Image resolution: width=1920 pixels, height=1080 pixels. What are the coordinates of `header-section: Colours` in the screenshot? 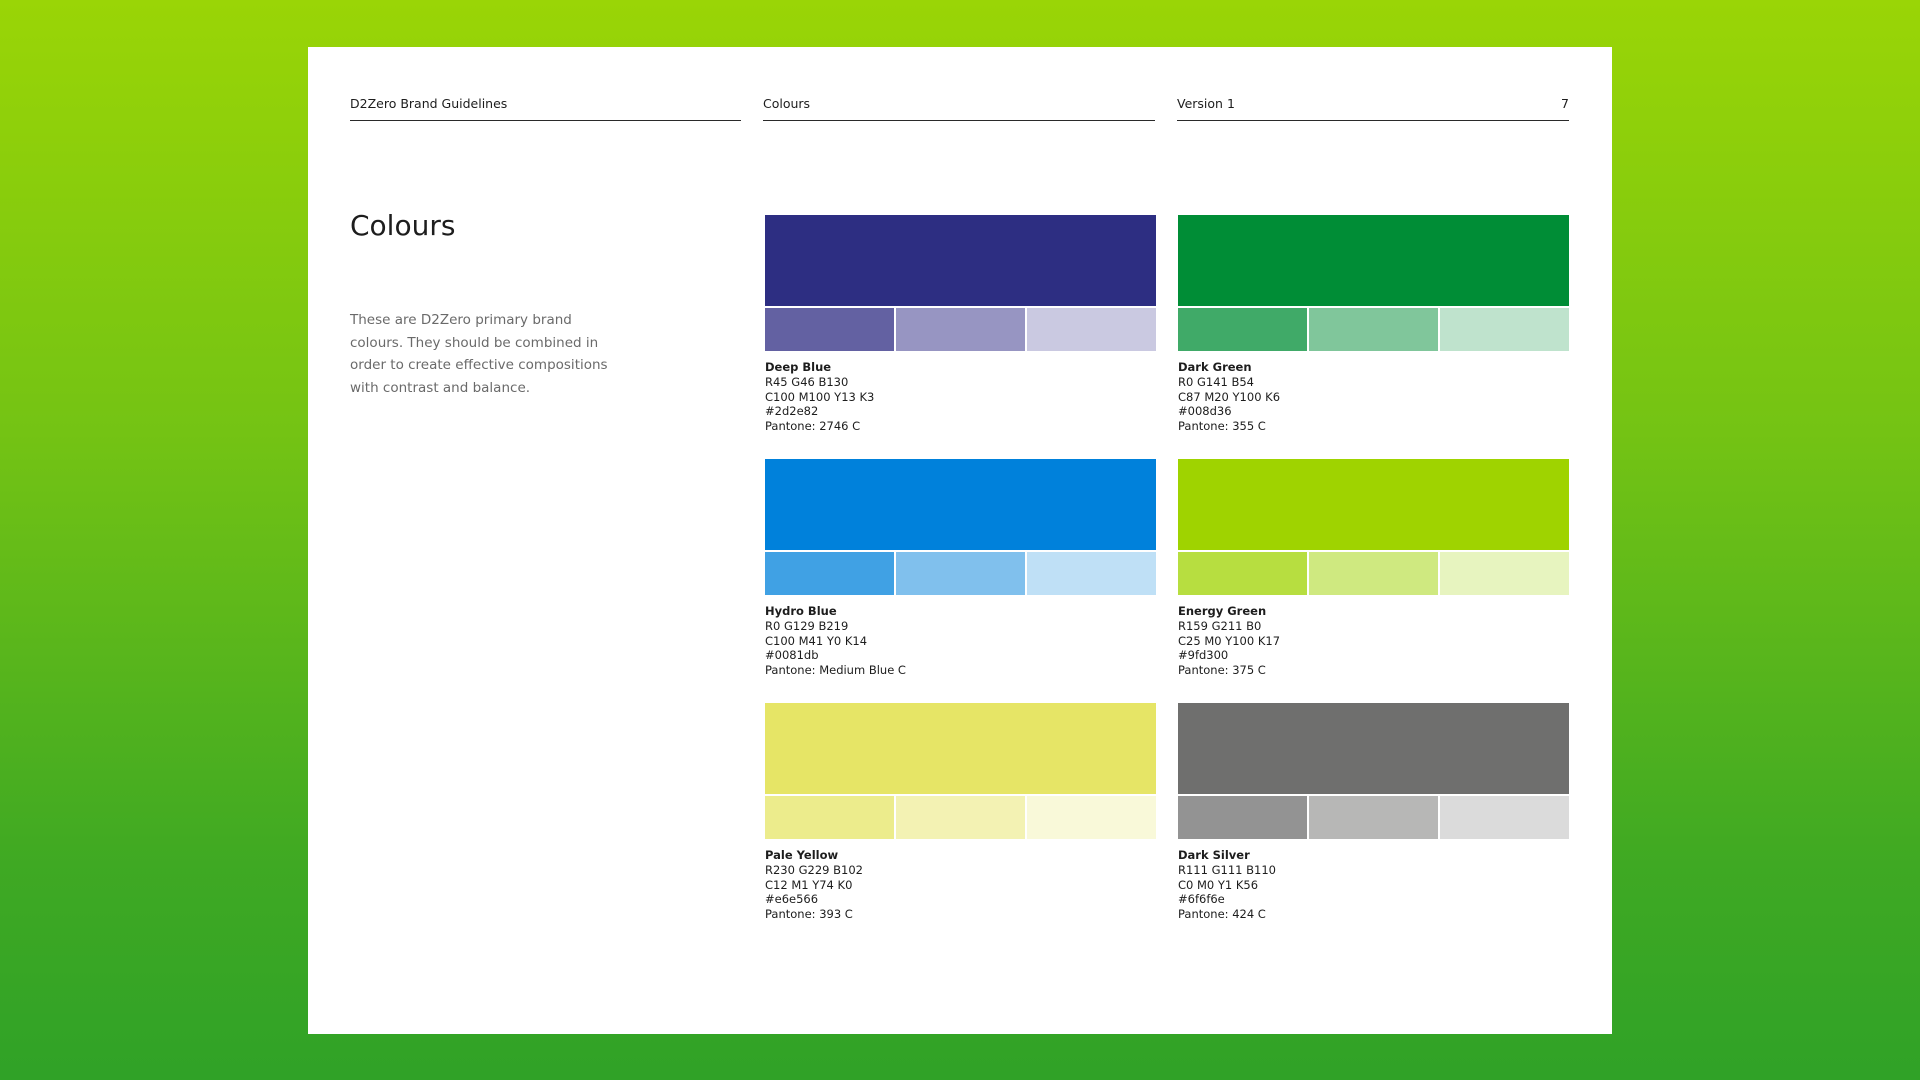 It's located at (959, 108).